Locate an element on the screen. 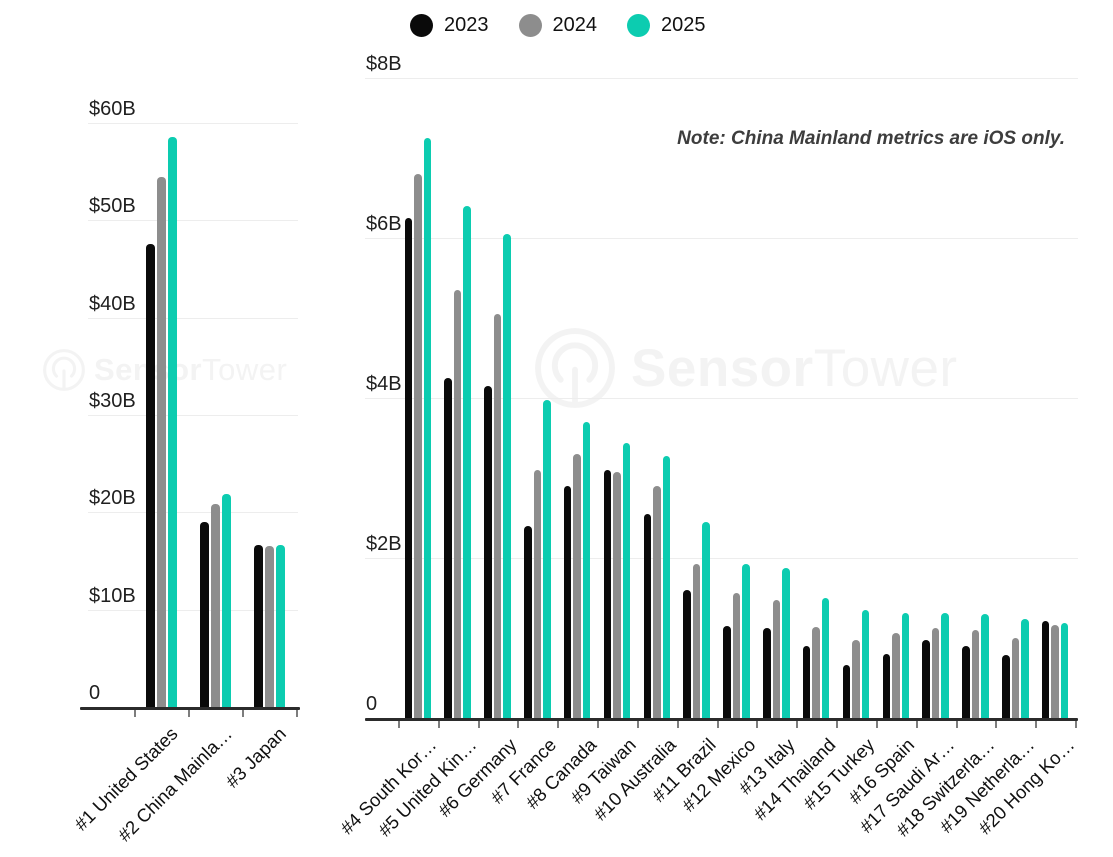  y-axis-tick-label: $2B is located at coordinates (384, 544).